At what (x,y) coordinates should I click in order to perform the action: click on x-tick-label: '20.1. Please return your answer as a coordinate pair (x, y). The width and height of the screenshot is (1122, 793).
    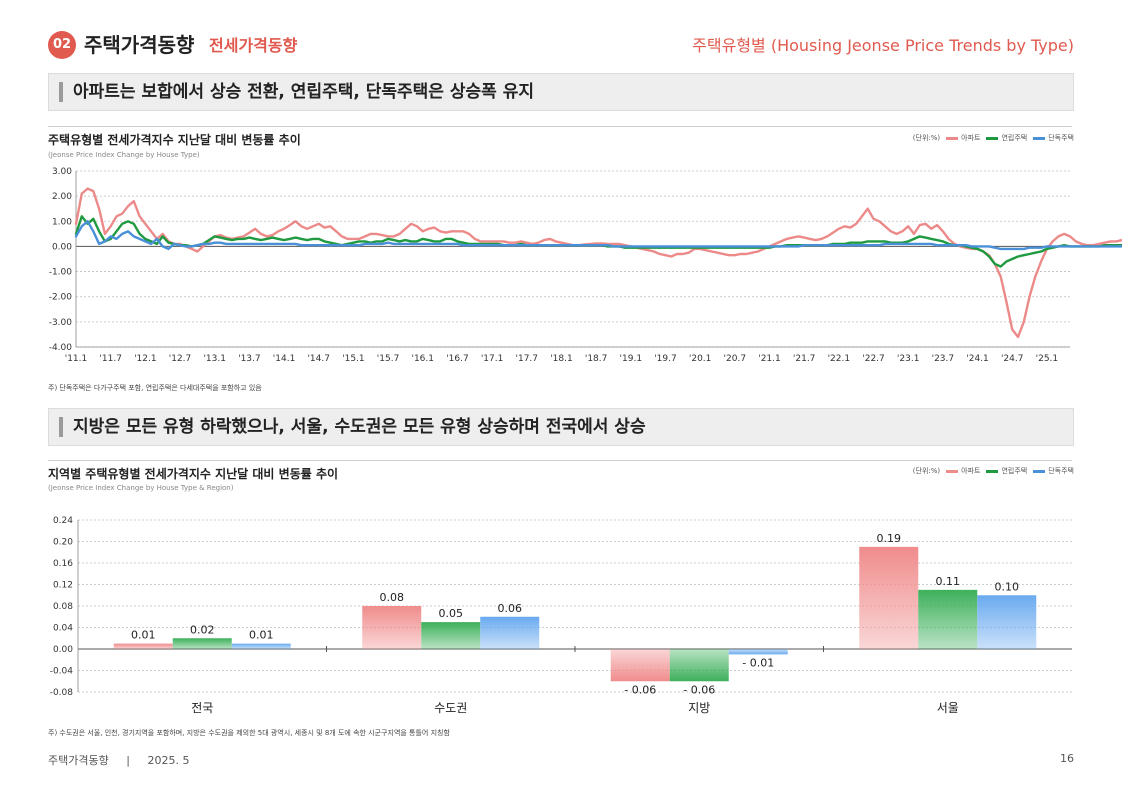
    Looking at the image, I should click on (700, 359).